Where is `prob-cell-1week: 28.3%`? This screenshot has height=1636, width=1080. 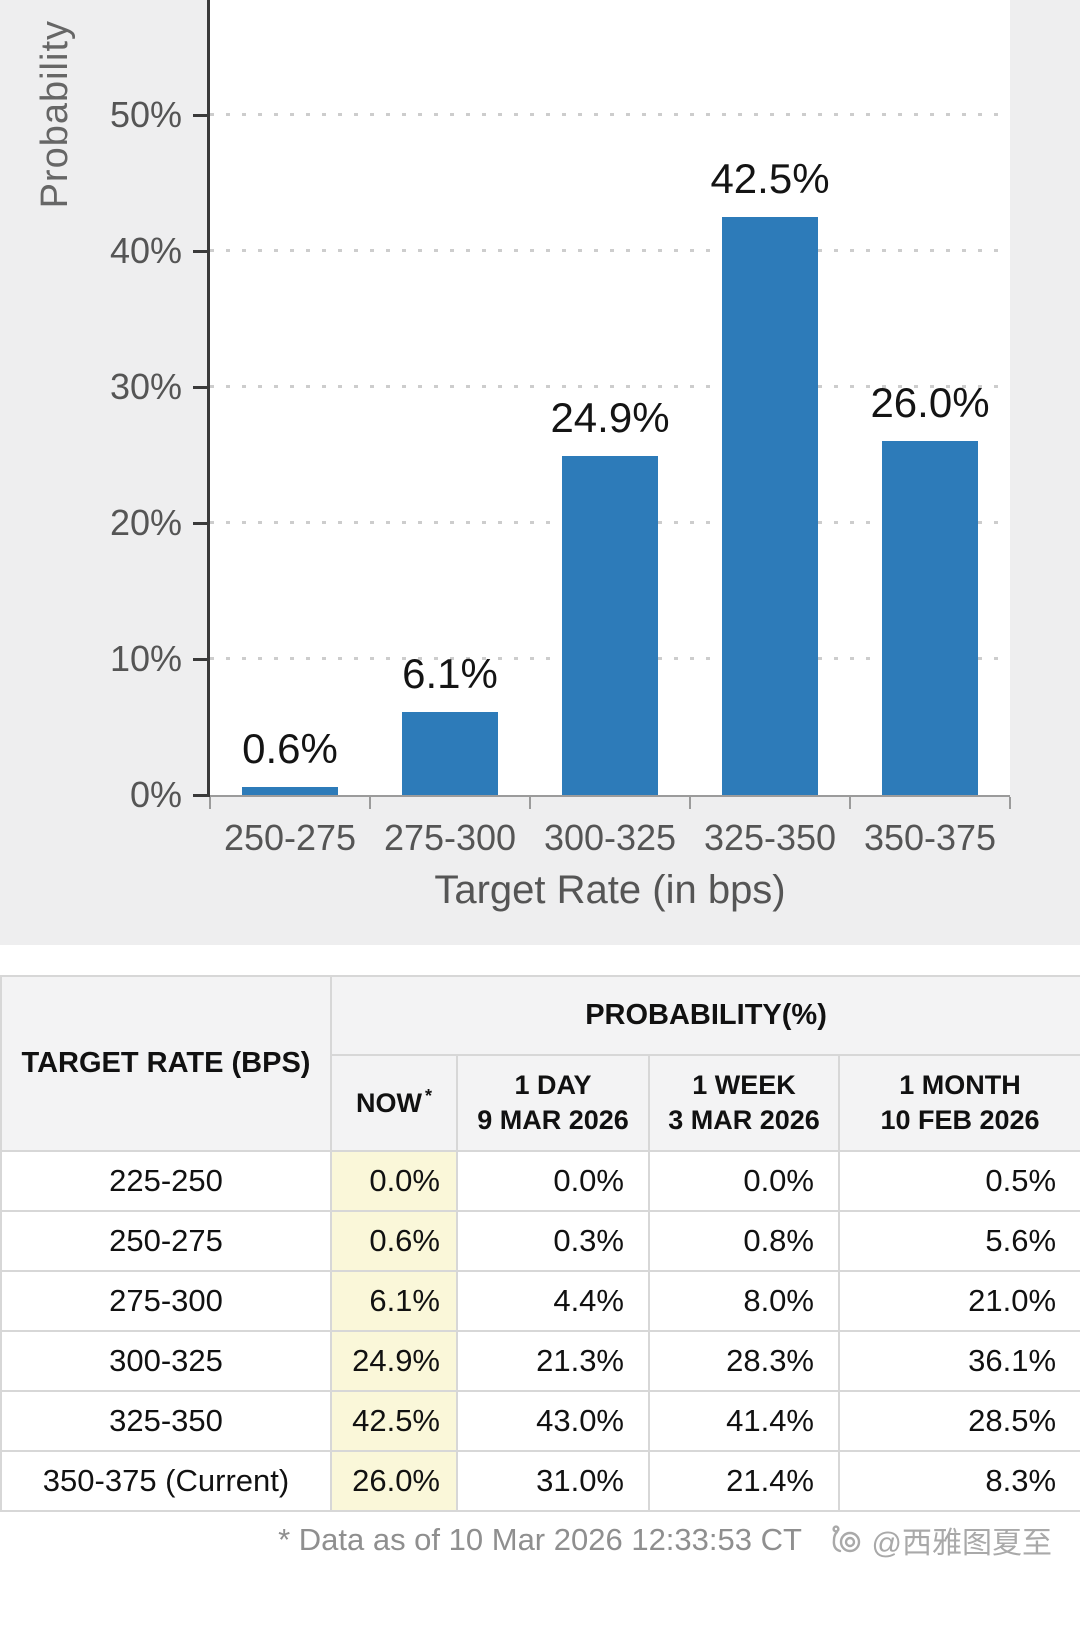 prob-cell-1week: 28.3% is located at coordinates (744, 1361).